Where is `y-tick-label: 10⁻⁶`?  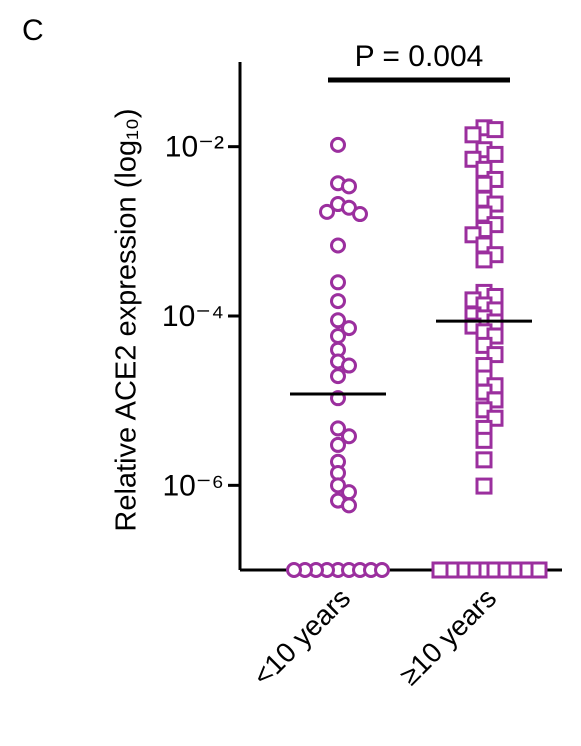
y-tick-label: 10⁻⁶ is located at coordinates (193, 485).